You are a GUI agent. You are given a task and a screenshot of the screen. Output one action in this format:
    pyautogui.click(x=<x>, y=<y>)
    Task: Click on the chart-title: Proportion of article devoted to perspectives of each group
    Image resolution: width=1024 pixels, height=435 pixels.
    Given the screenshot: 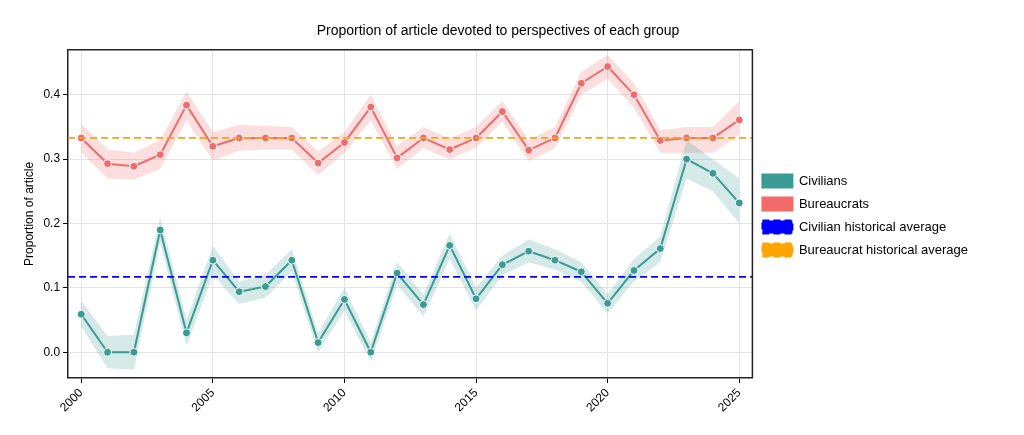 What is the action you would take?
    pyautogui.click(x=498, y=30)
    